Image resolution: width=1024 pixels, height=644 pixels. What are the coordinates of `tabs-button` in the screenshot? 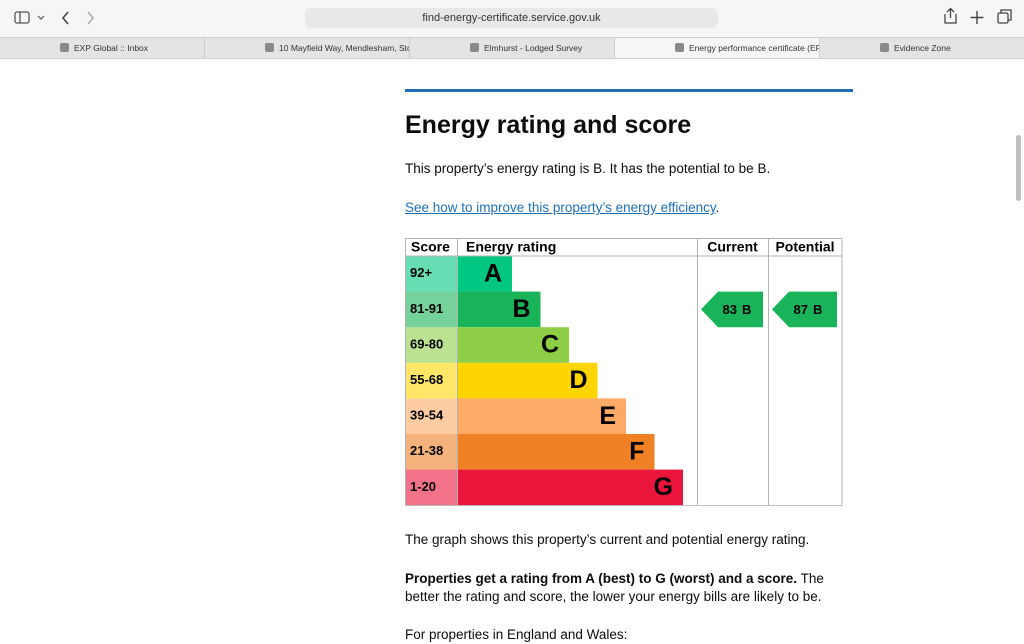 It's located at (1003, 18).